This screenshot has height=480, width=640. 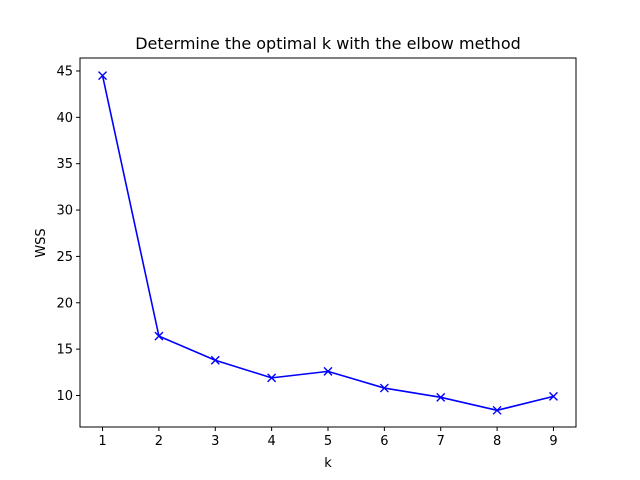 What do you see at coordinates (271, 441) in the screenshot?
I see `x-tick-label: 4` at bounding box center [271, 441].